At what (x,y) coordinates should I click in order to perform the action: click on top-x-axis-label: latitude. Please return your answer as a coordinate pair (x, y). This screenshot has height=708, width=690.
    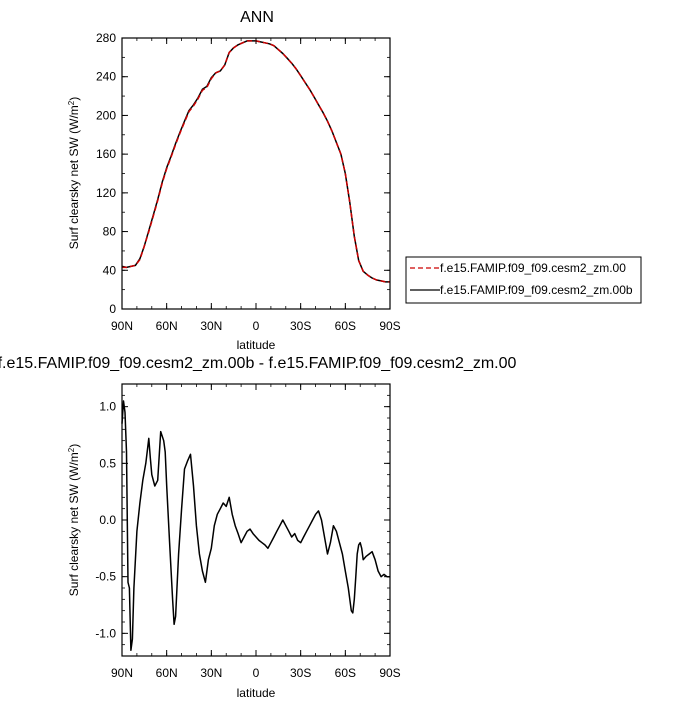
    Looking at the image, I should click on (256, 345).